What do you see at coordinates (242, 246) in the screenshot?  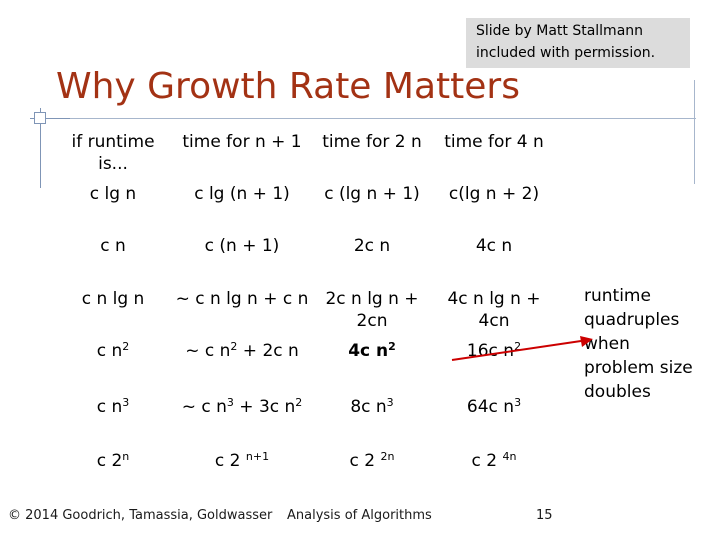 I see `cell-text: c (n + 1)` at bounding box center [242, 246].